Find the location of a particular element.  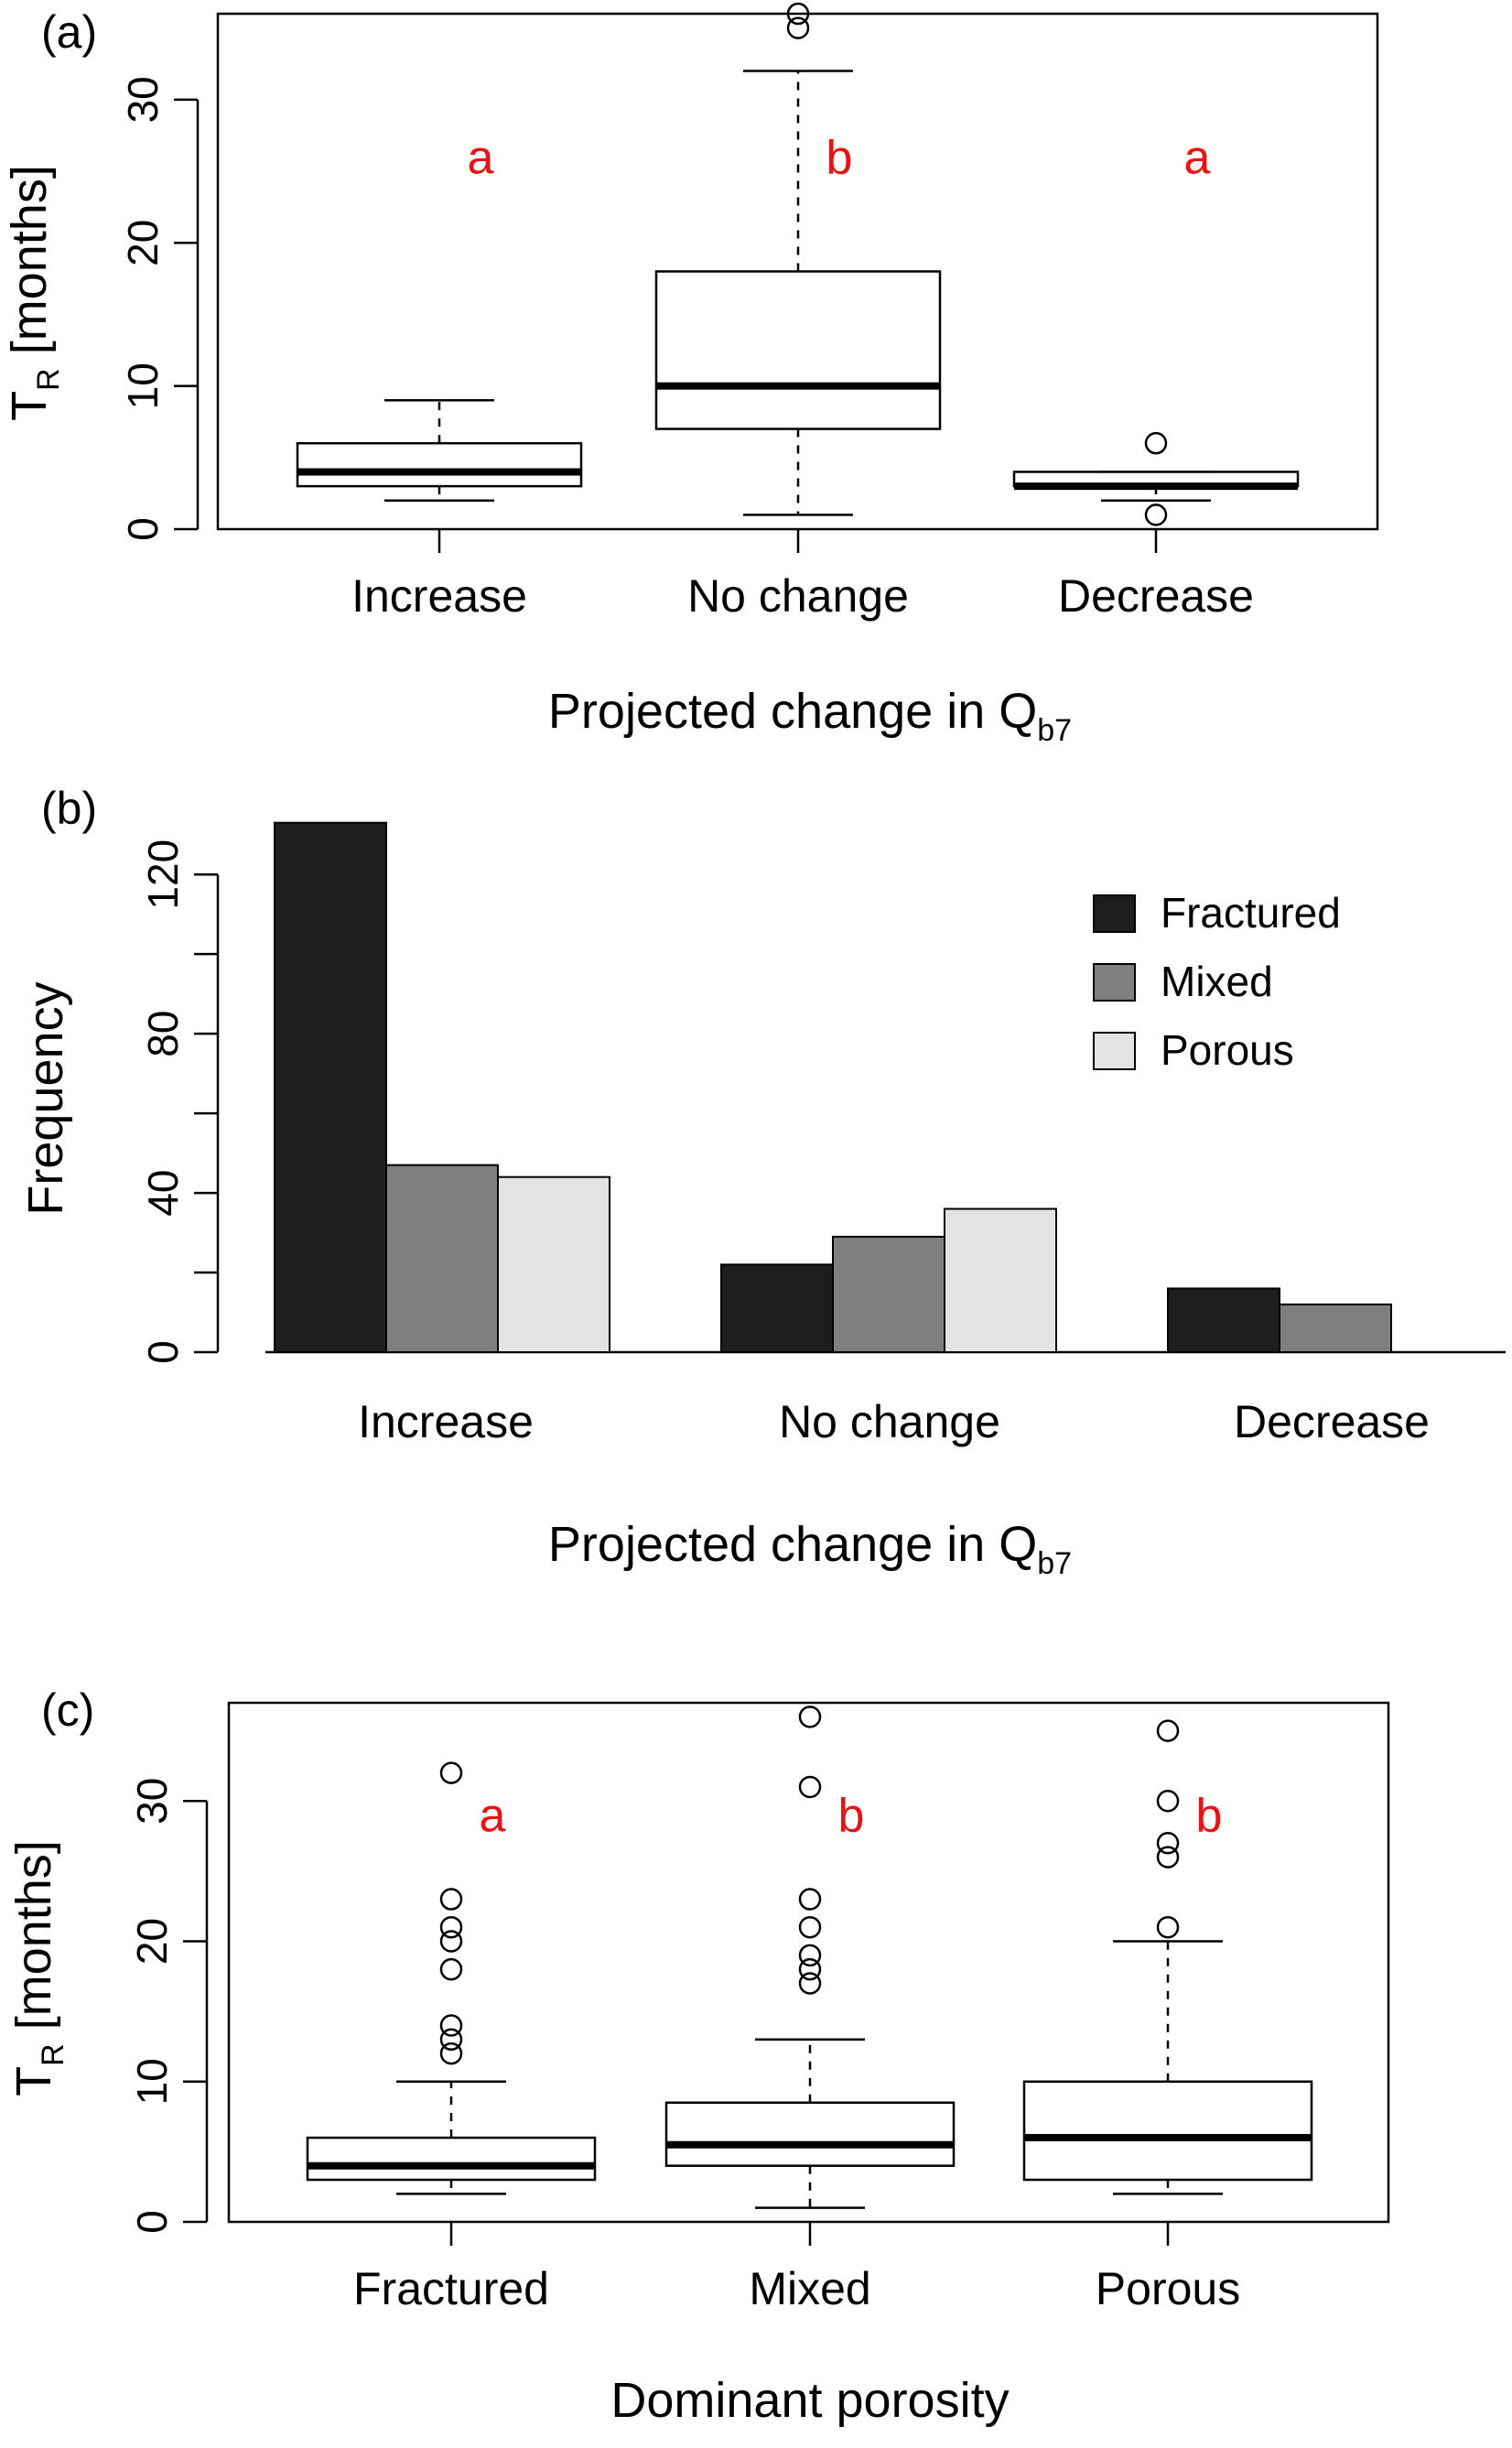

panel-tag: (b) is located at coordinates (69, 808).